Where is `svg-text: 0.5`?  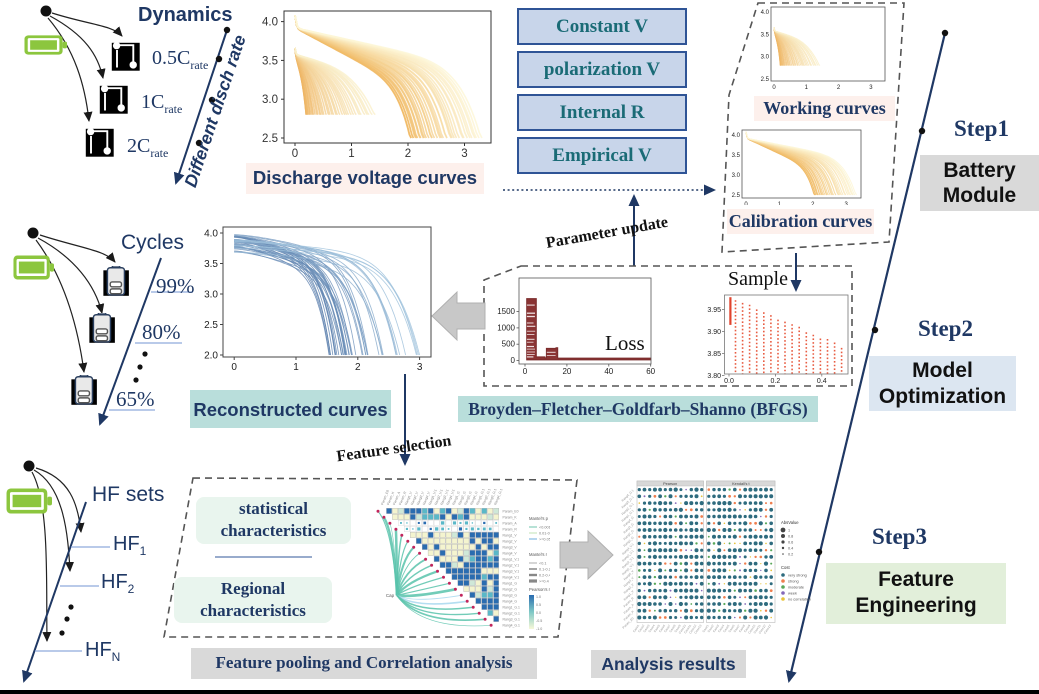 svg-text: 0.5 is located at coordinates (538, 605).